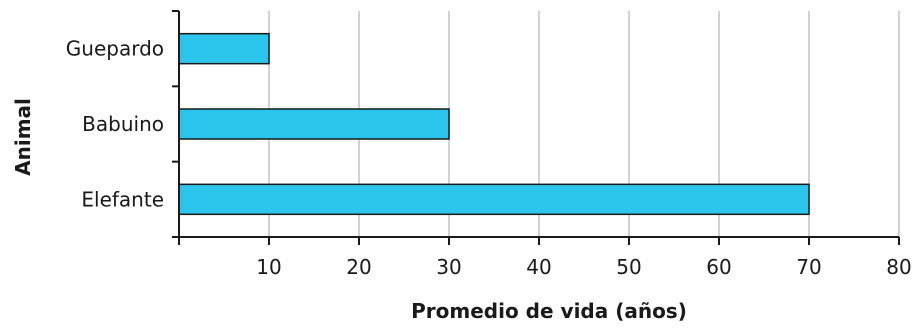 The image size is (915, 334). I want to click on bar-babuino, so click(314, 124).